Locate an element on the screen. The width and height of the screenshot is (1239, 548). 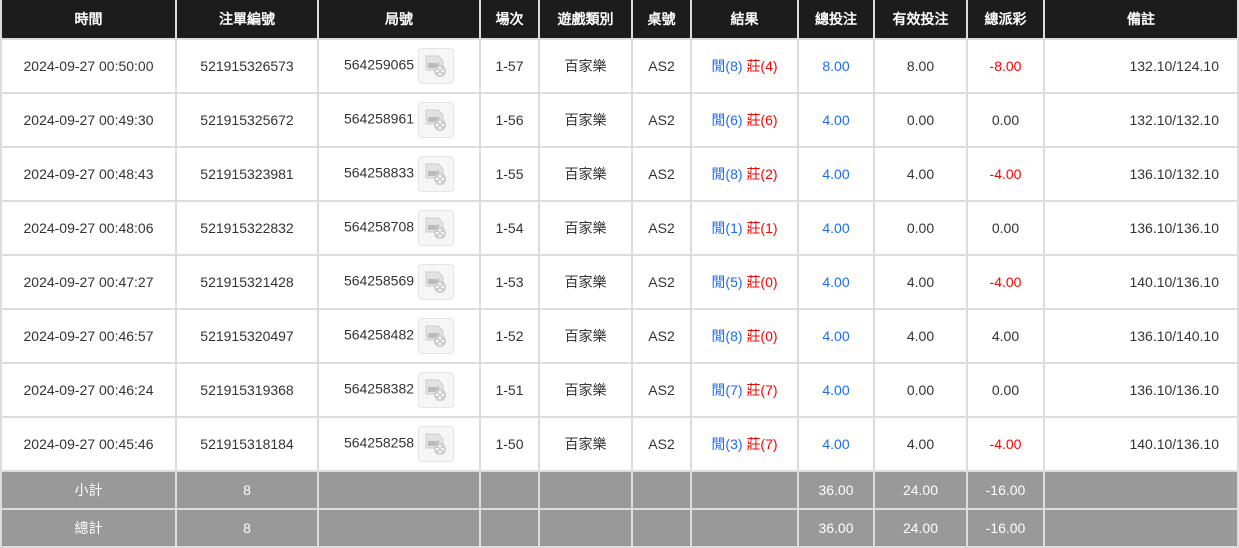
column-header: 注單編號 is located at coordinates (247, 20).